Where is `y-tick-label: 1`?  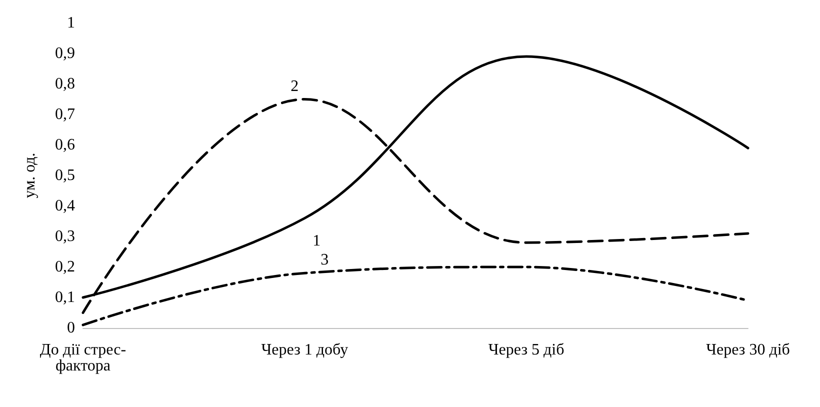
y-tick-label: 1 is located at coordinates (71, 23).